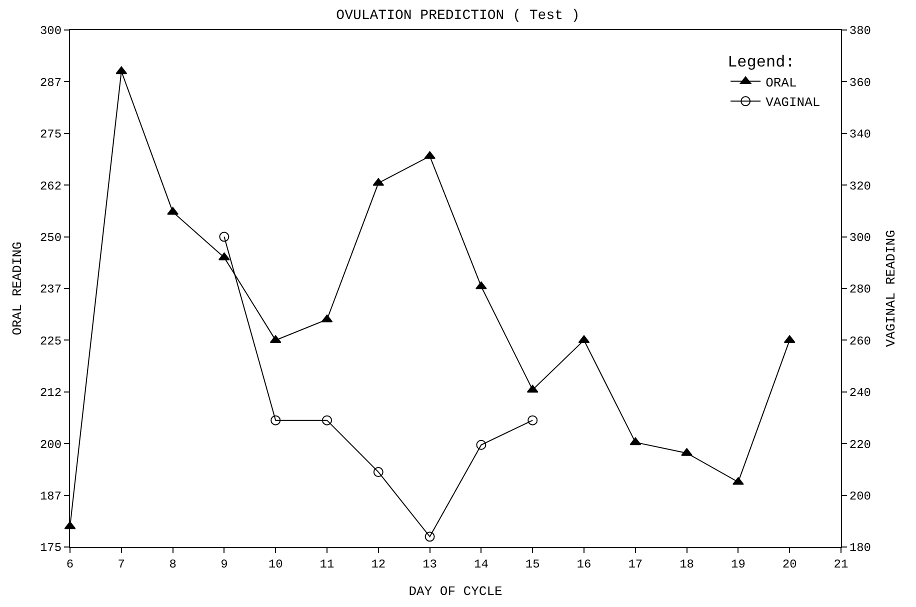 This screenshot has width=916, height=607. Describe the element at coordinates (687, 564) in the screenshot. I see `x-tick-label: 18` at that location.